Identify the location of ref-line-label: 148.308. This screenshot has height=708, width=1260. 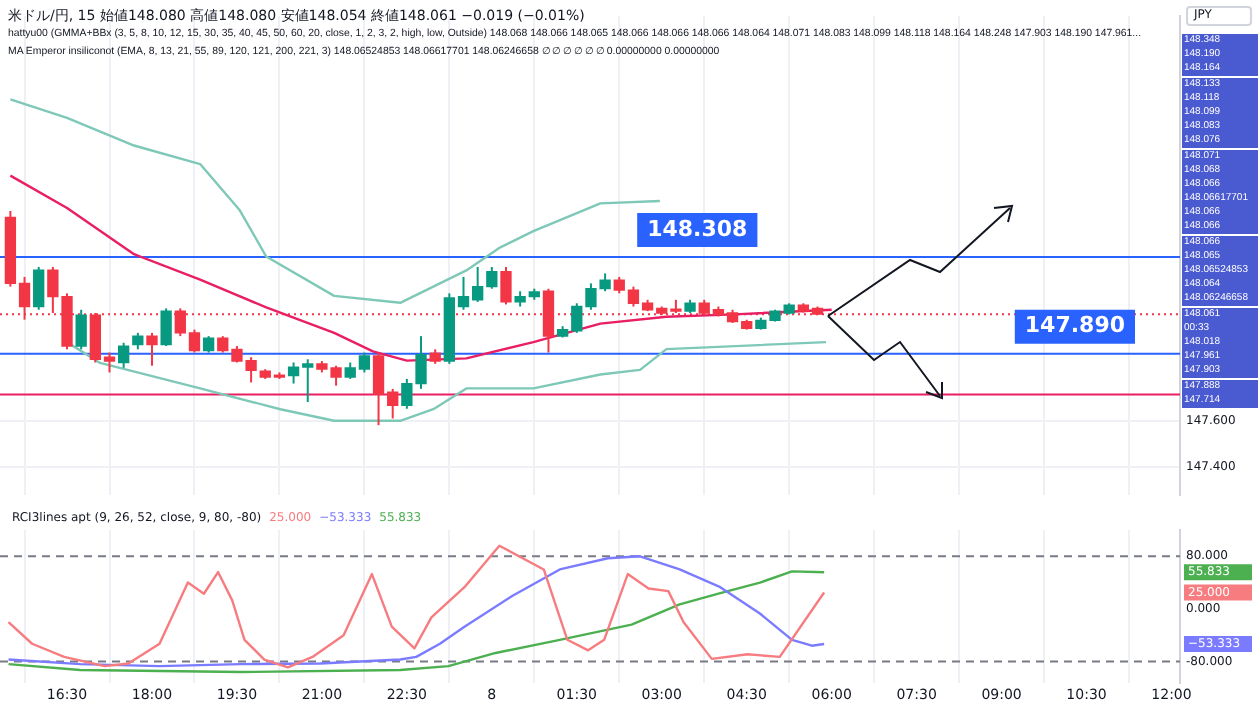
(697, 228).